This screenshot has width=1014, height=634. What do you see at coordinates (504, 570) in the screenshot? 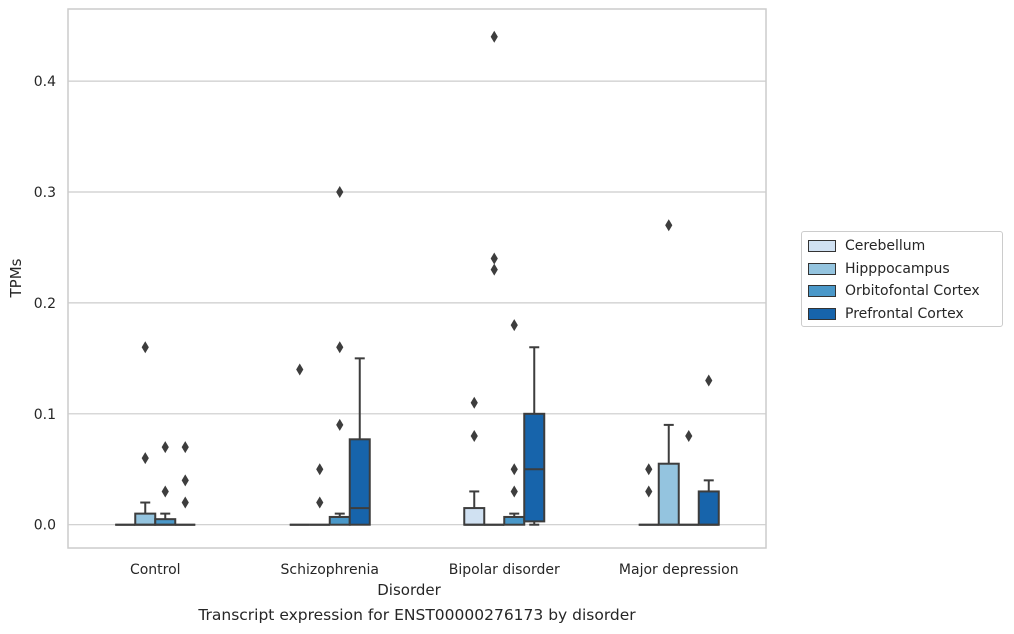
I see `x-tick-label: Bipolar disorder` at bounding box center [504, 570].